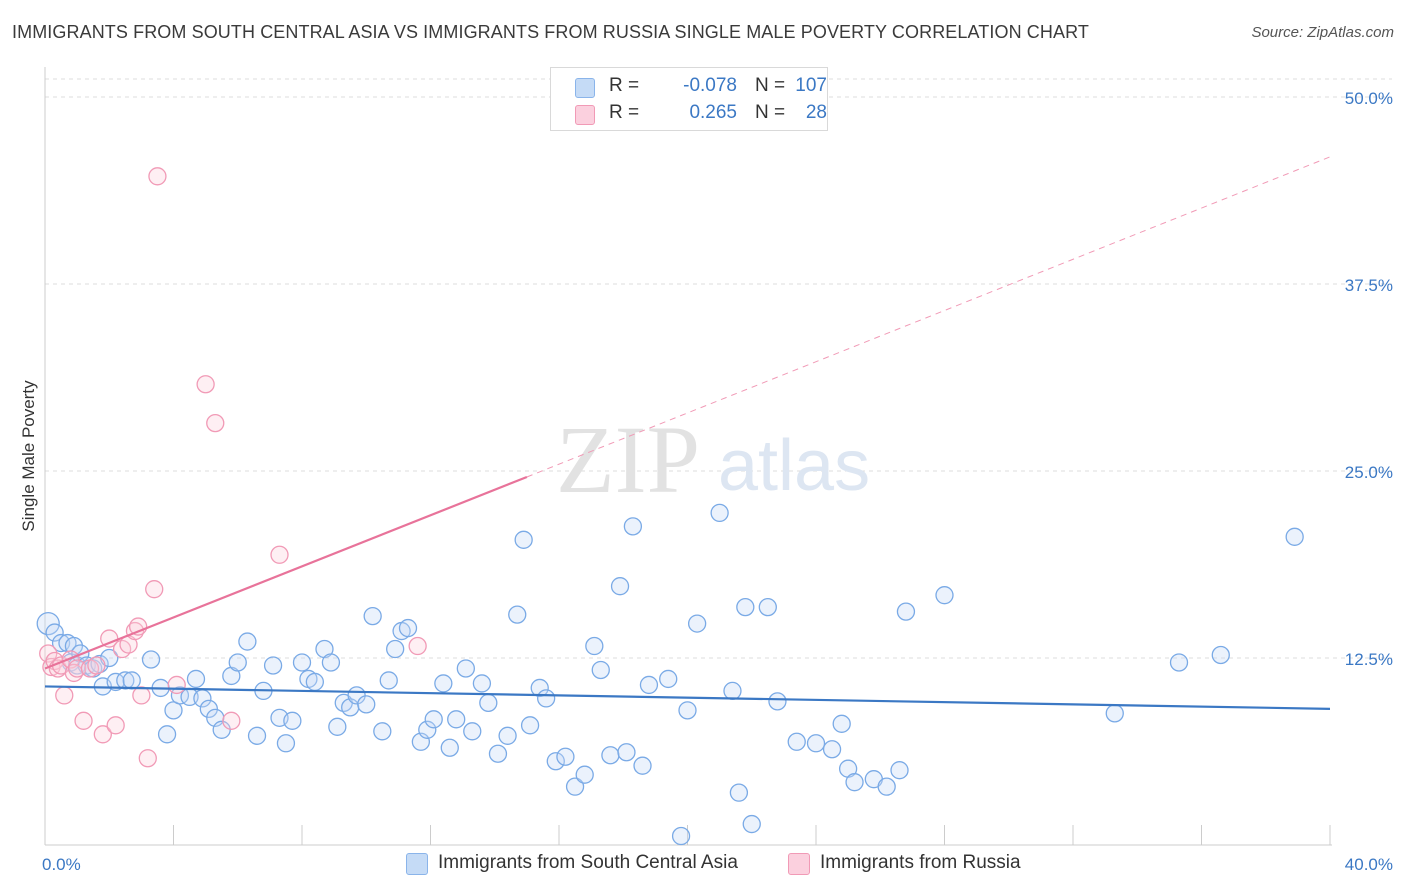  What do you see at coordinates (588, 862) in the screenshot?
I see `bottom-legend-label: Immigrants from South Central Asia` at bounding box center [588, 862].